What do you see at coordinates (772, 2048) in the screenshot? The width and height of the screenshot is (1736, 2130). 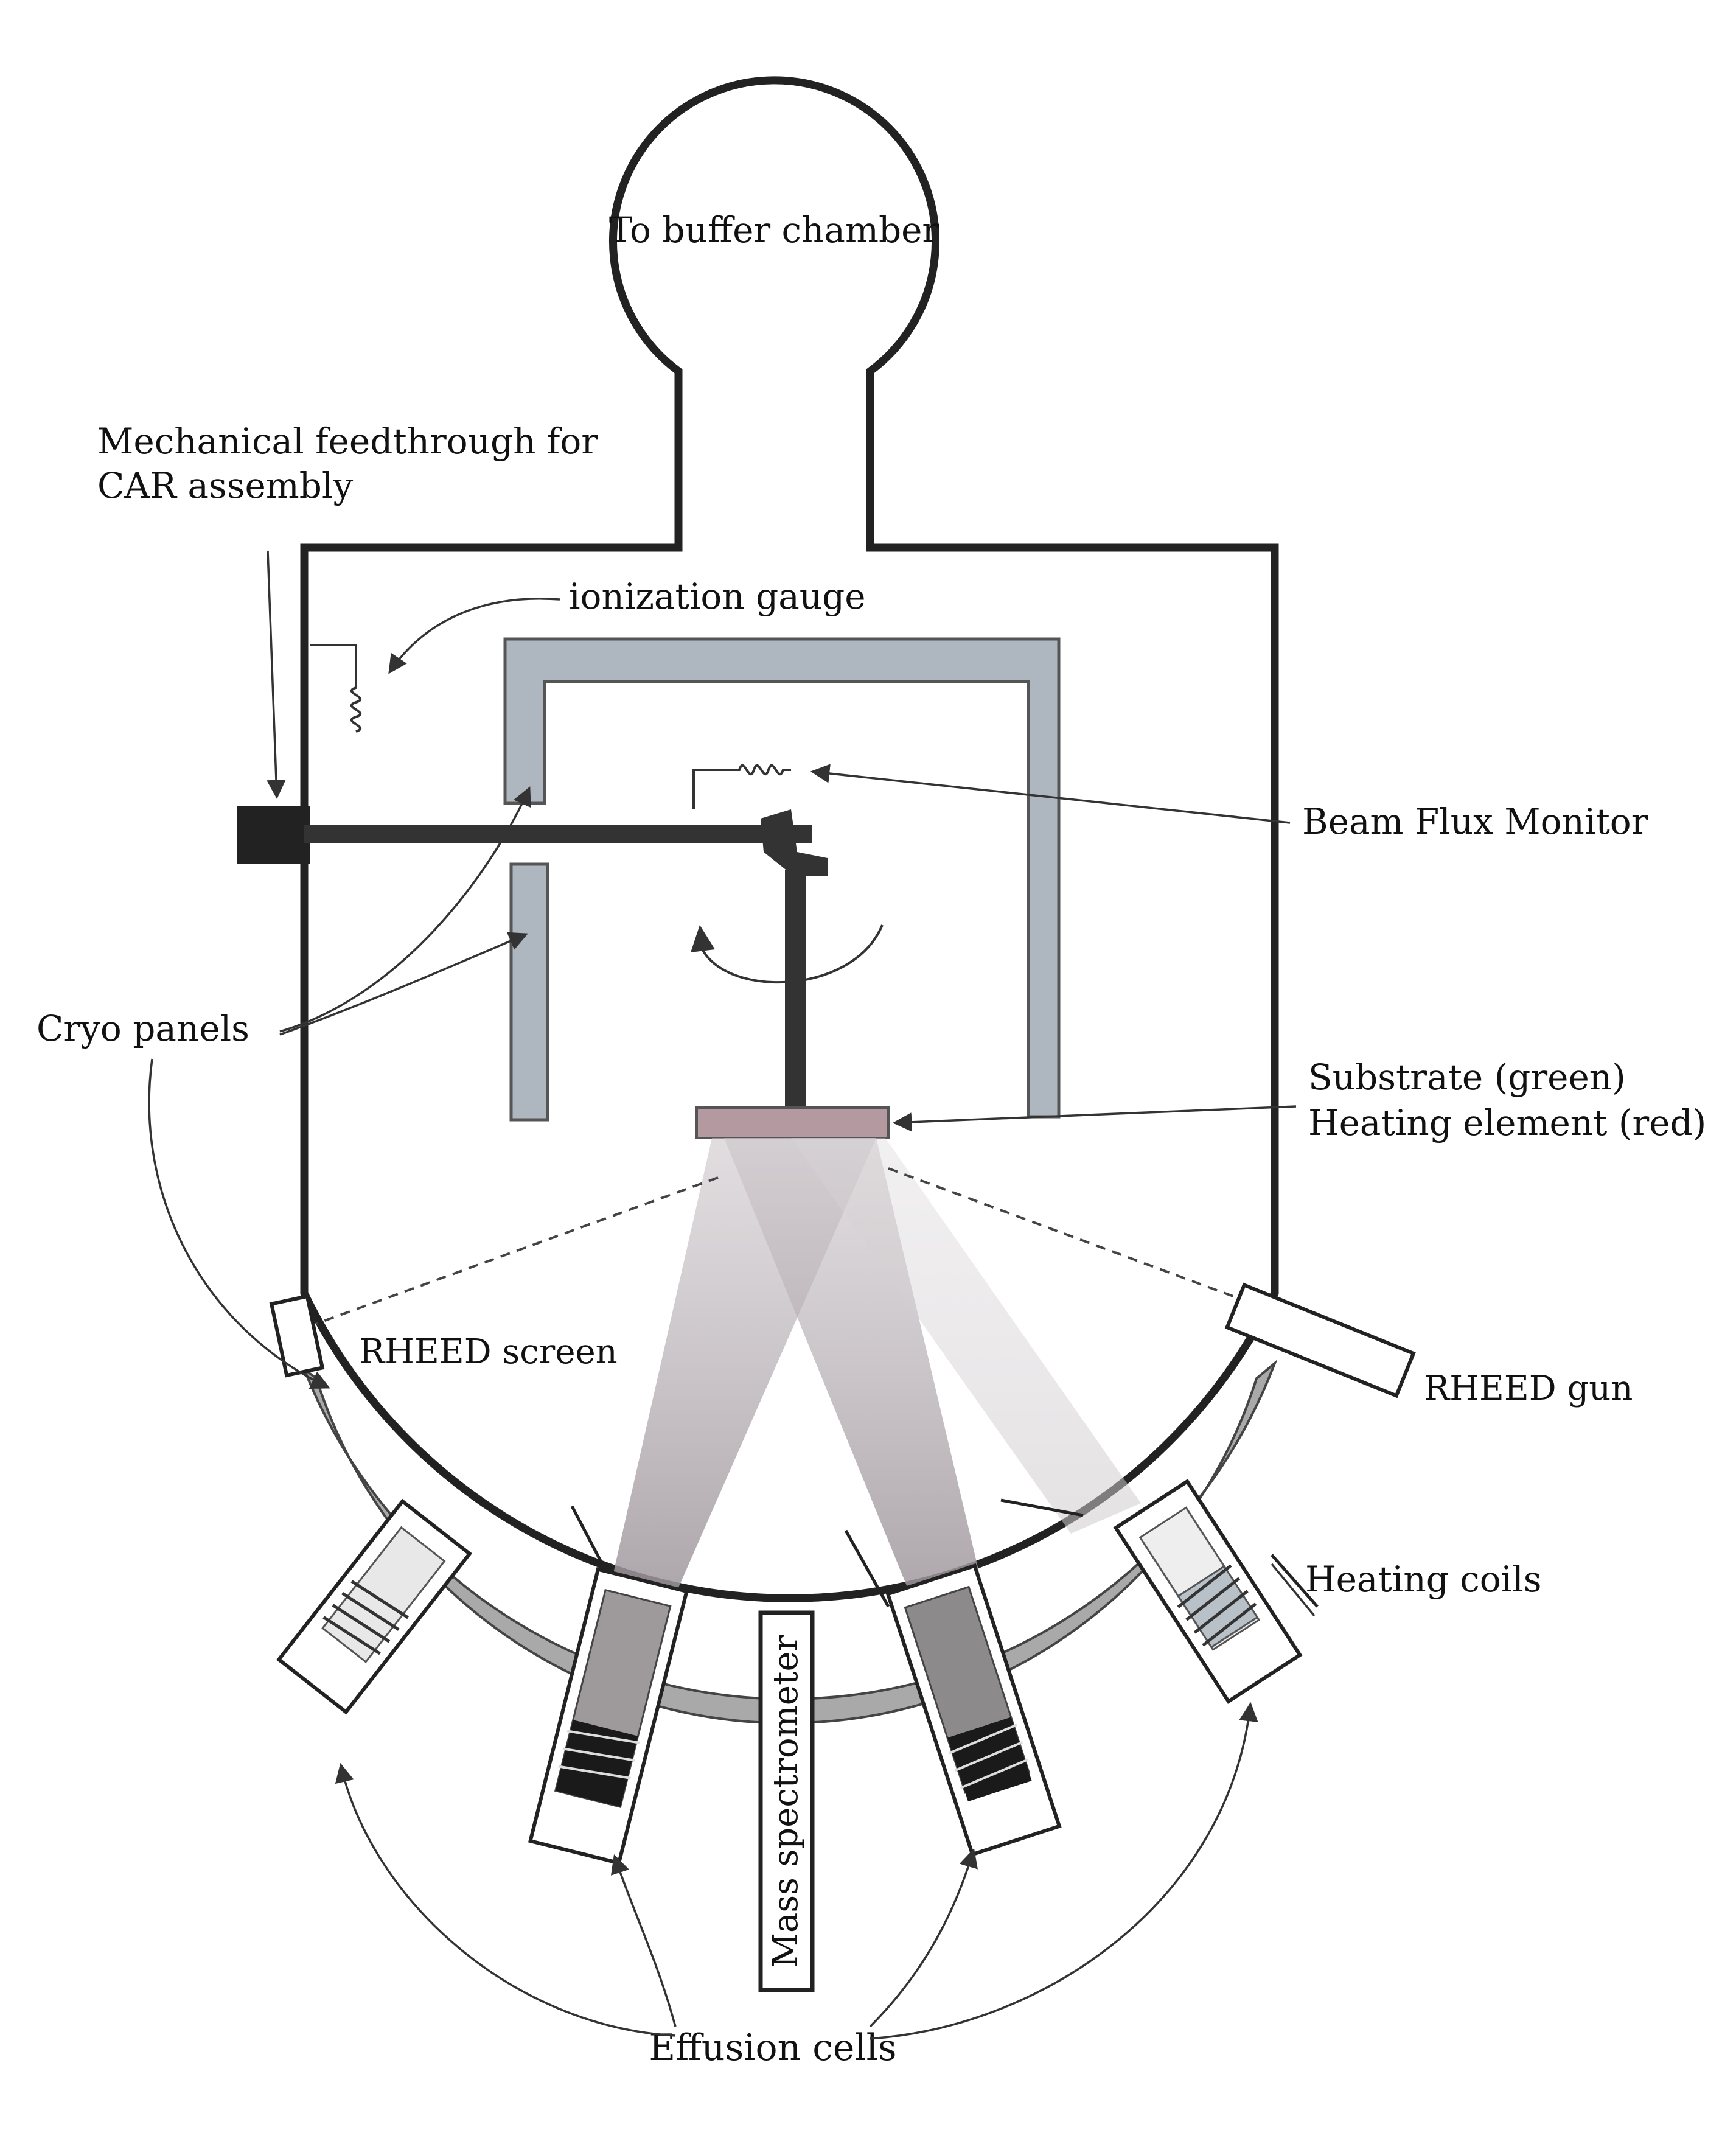 I see `effusion-cells-label: Effusion cells` at bounding box center [772, 2048].